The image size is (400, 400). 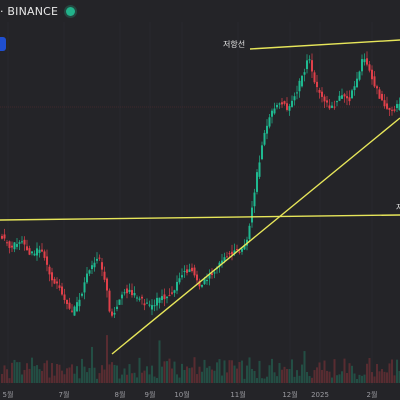 I want to click on x-axis-label: 9월, so click(x=150, y=394).